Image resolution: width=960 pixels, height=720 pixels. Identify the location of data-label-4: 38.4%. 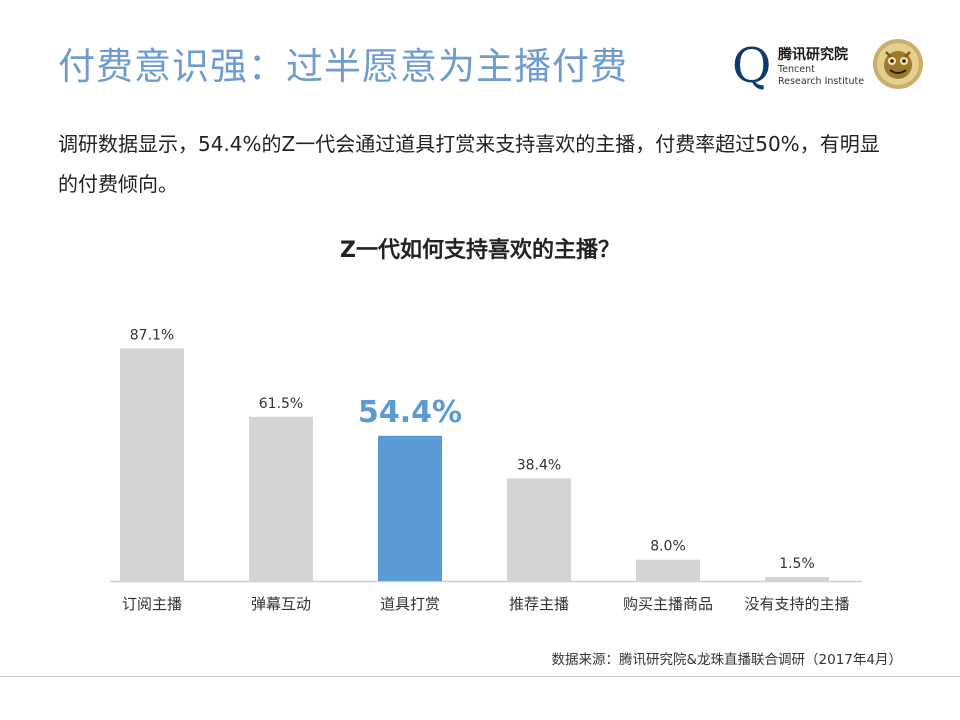
(539, 465).